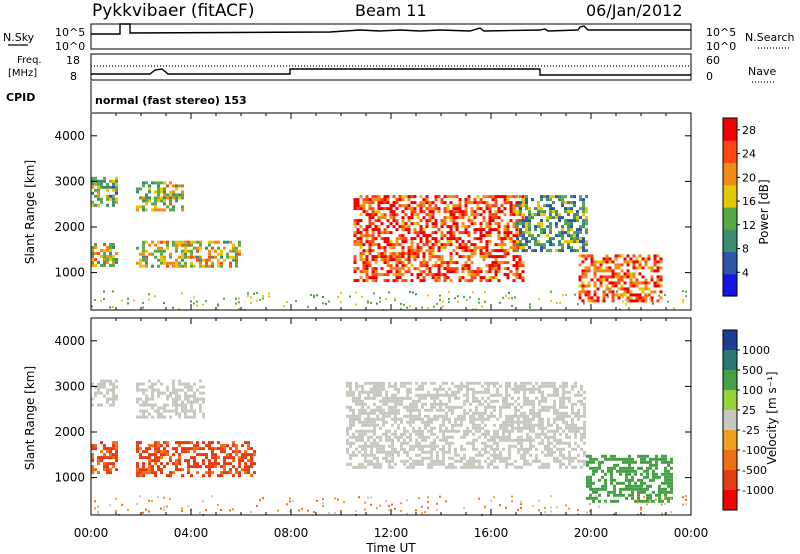 The image size is (800, 554). Describe the element at coordinates (756, 350) in the screenshot. I see `velocity-cbar-label-0: 1000` at that location.